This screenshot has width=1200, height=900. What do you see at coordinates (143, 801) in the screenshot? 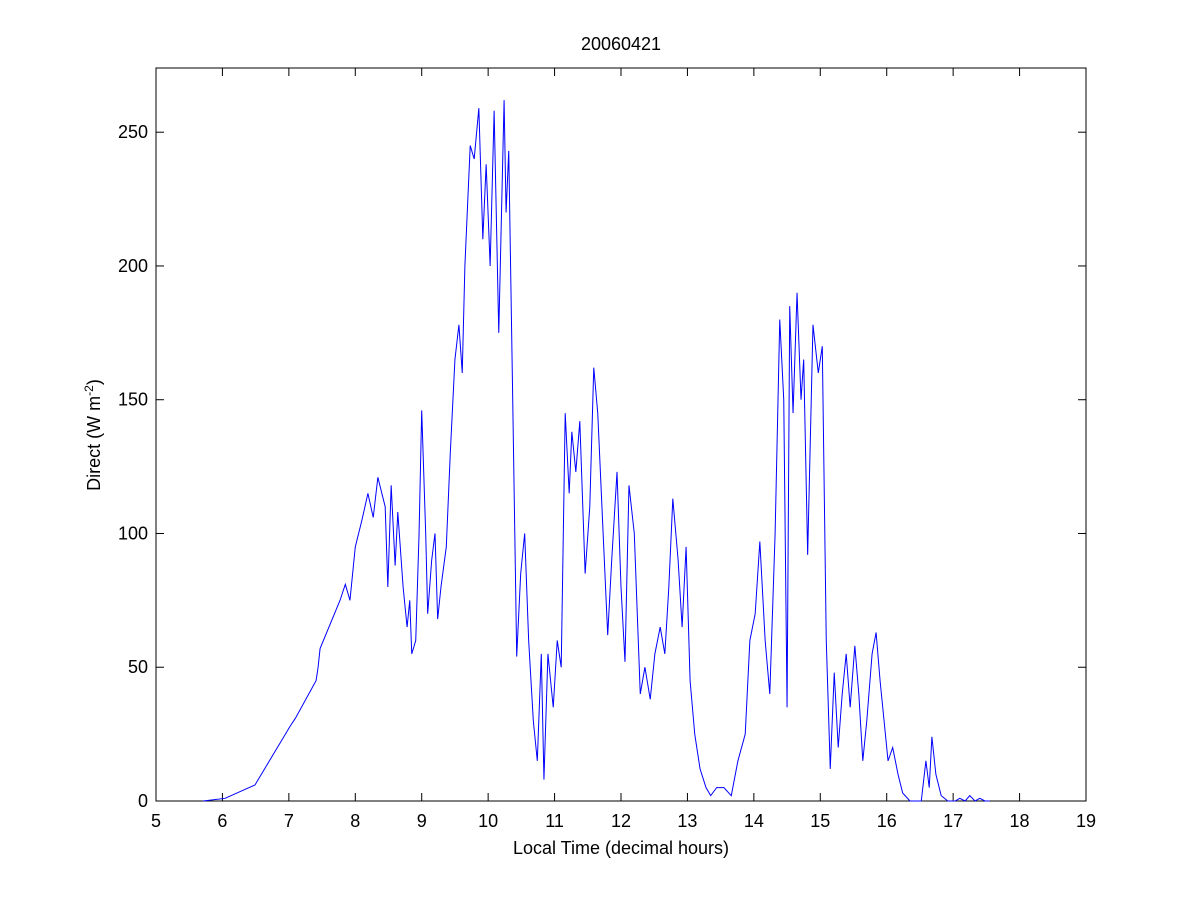
I see `y-tick-label: 0` at bounding box center [143, 801].